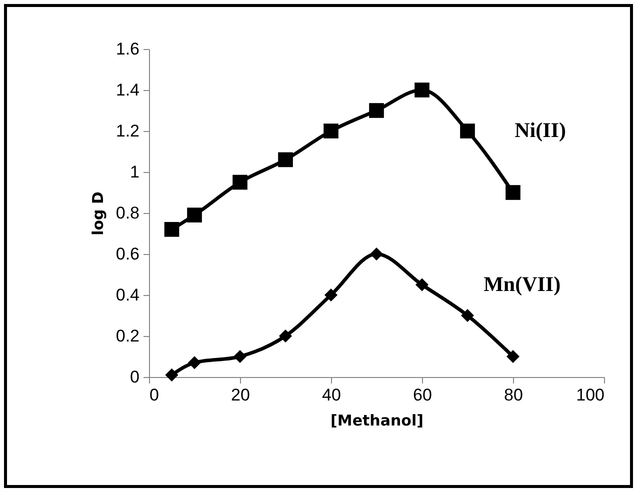 The image size is (637, 492). I want to click on y-tick-label: 1.2, so click(128, 131).